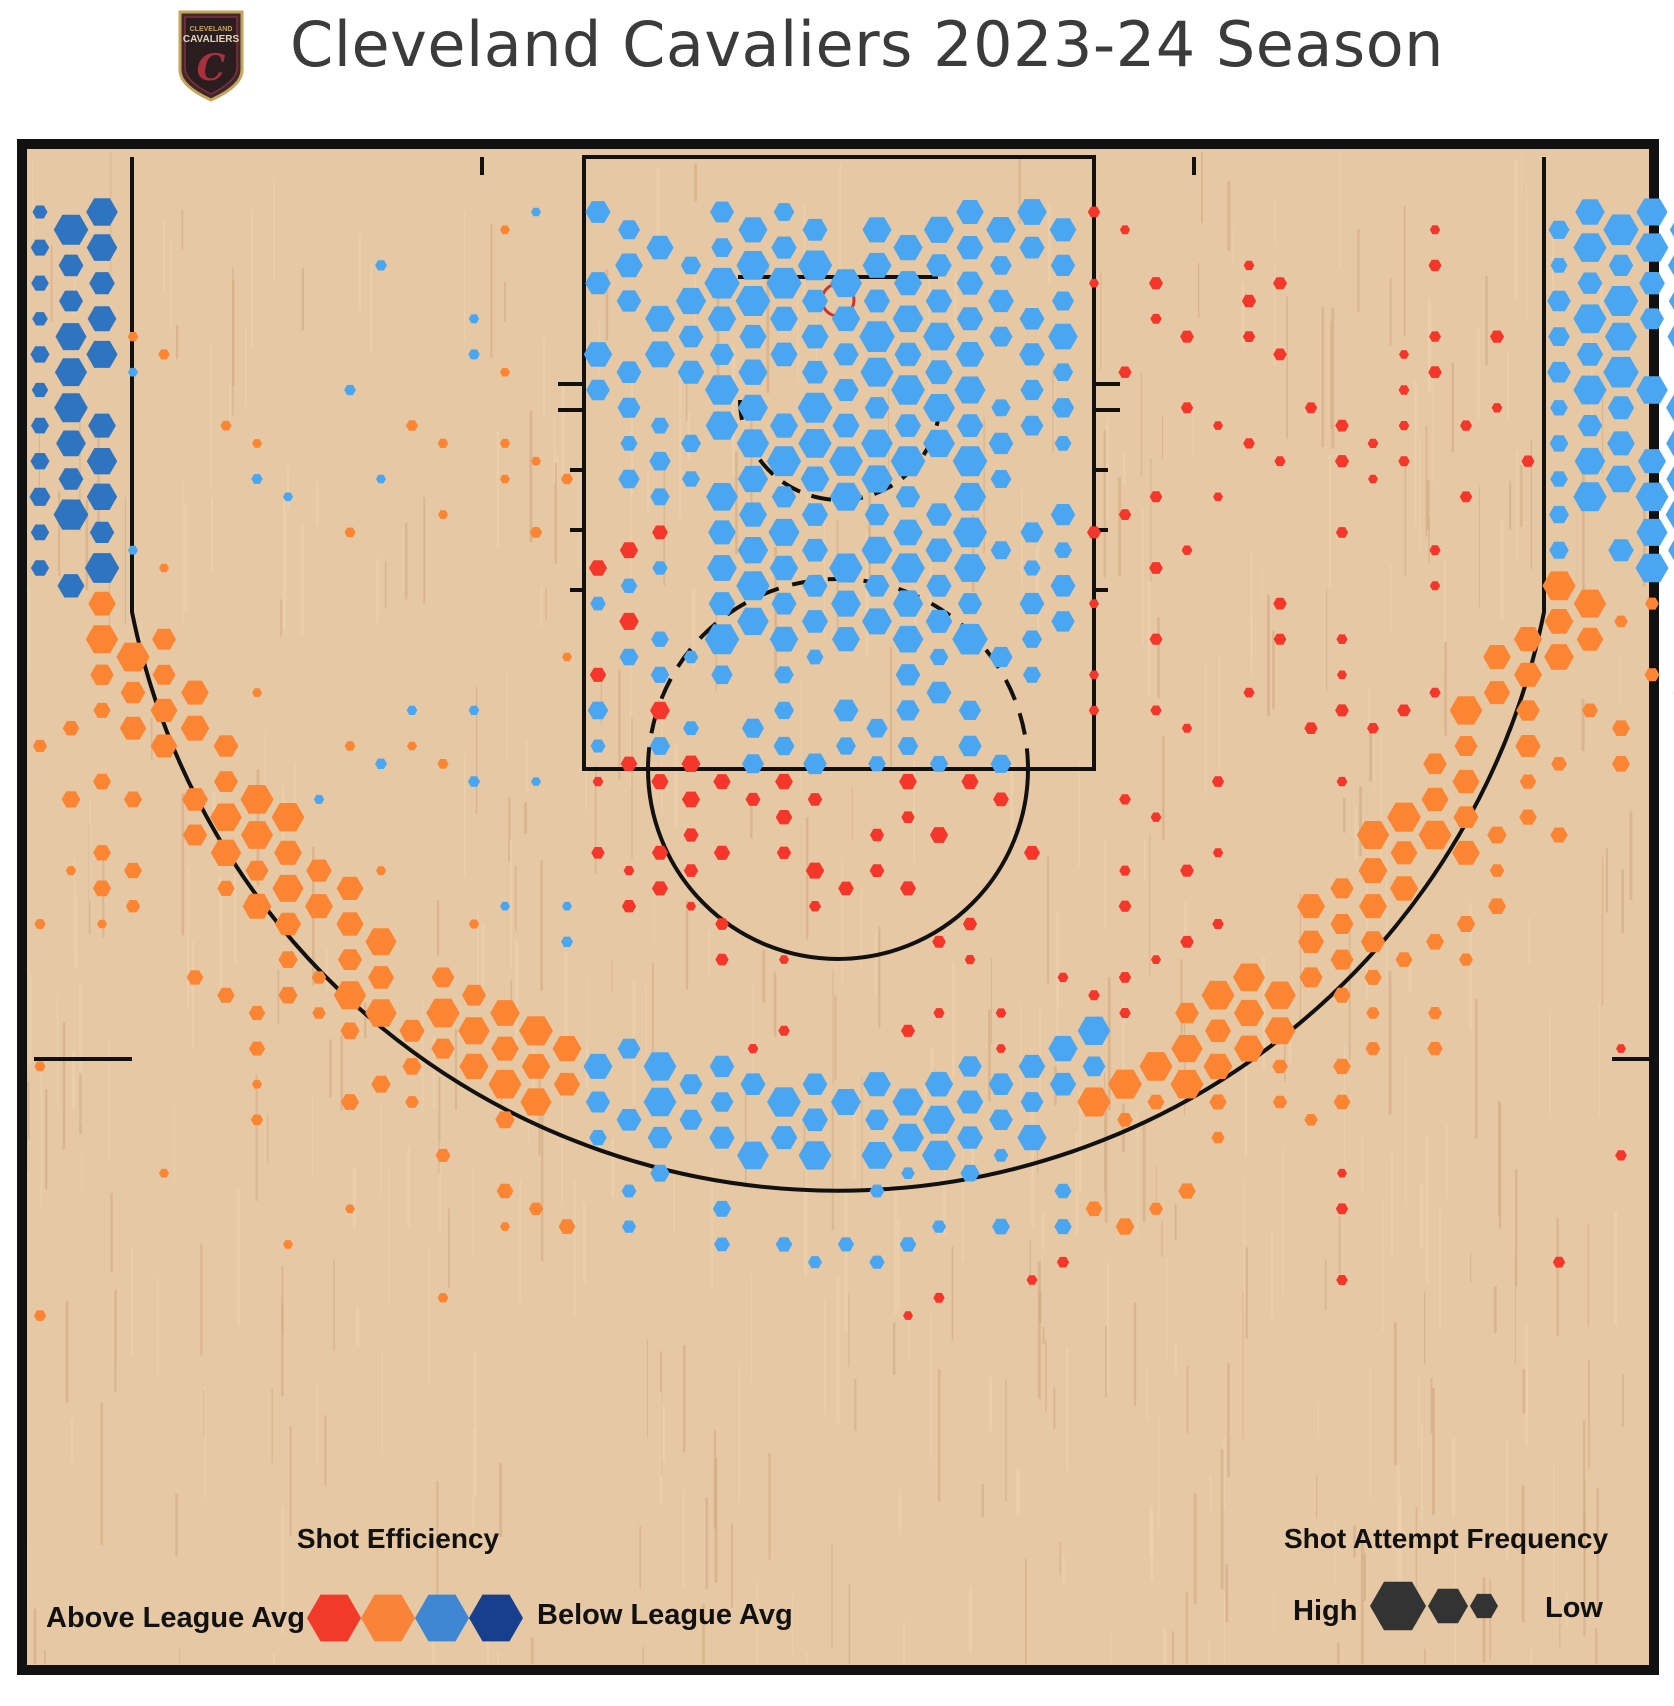 This screenshot has height=1706, width=1674. What do you see at coordinates (1398, 1606) in the screenshot?
I see `frequency-scale-hex` at bounding box center [1398, 1606].